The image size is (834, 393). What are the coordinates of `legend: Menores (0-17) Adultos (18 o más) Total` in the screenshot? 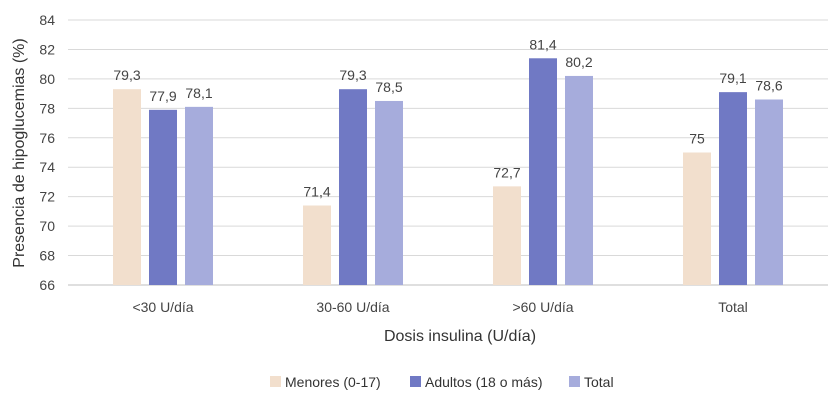 It's located at (442, 382).